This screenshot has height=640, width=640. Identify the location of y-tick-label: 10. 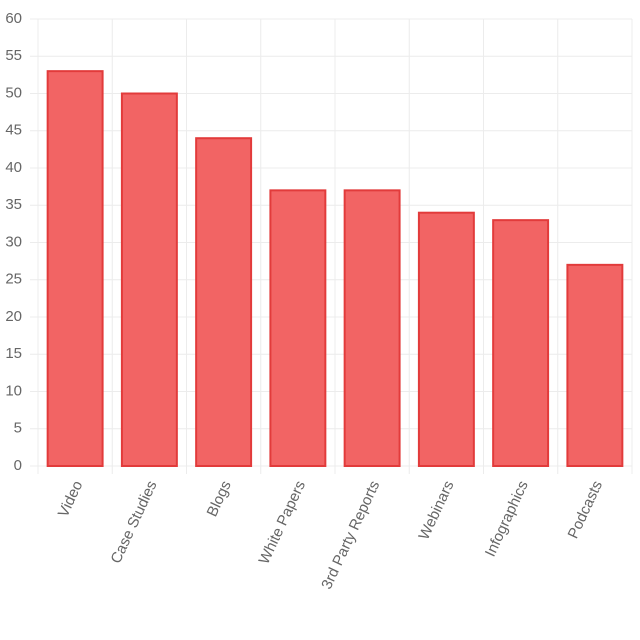
(13, 390).